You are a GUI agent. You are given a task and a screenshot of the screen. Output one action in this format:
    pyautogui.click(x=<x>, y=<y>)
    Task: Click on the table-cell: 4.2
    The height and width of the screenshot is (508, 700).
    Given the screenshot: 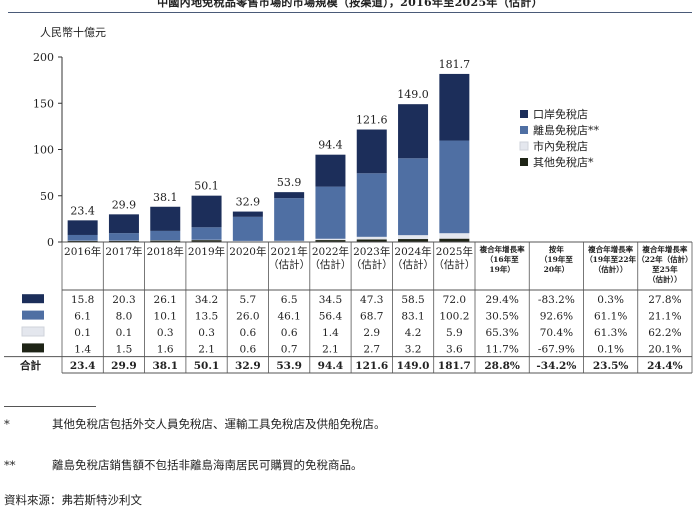 What is the action you would take?
    pyautogui.click(x=413, y=333)
    